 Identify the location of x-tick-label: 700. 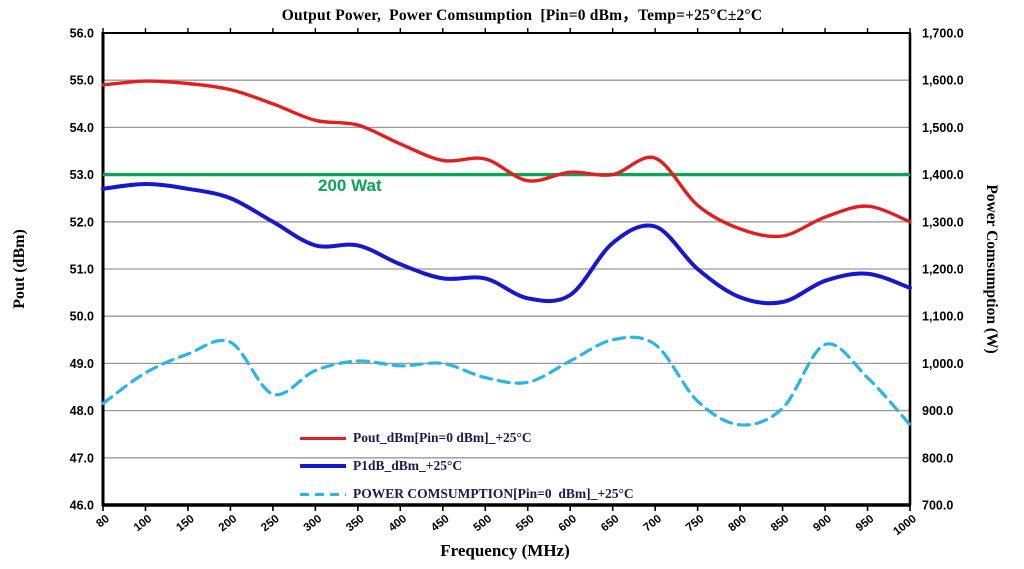
(652, 523).